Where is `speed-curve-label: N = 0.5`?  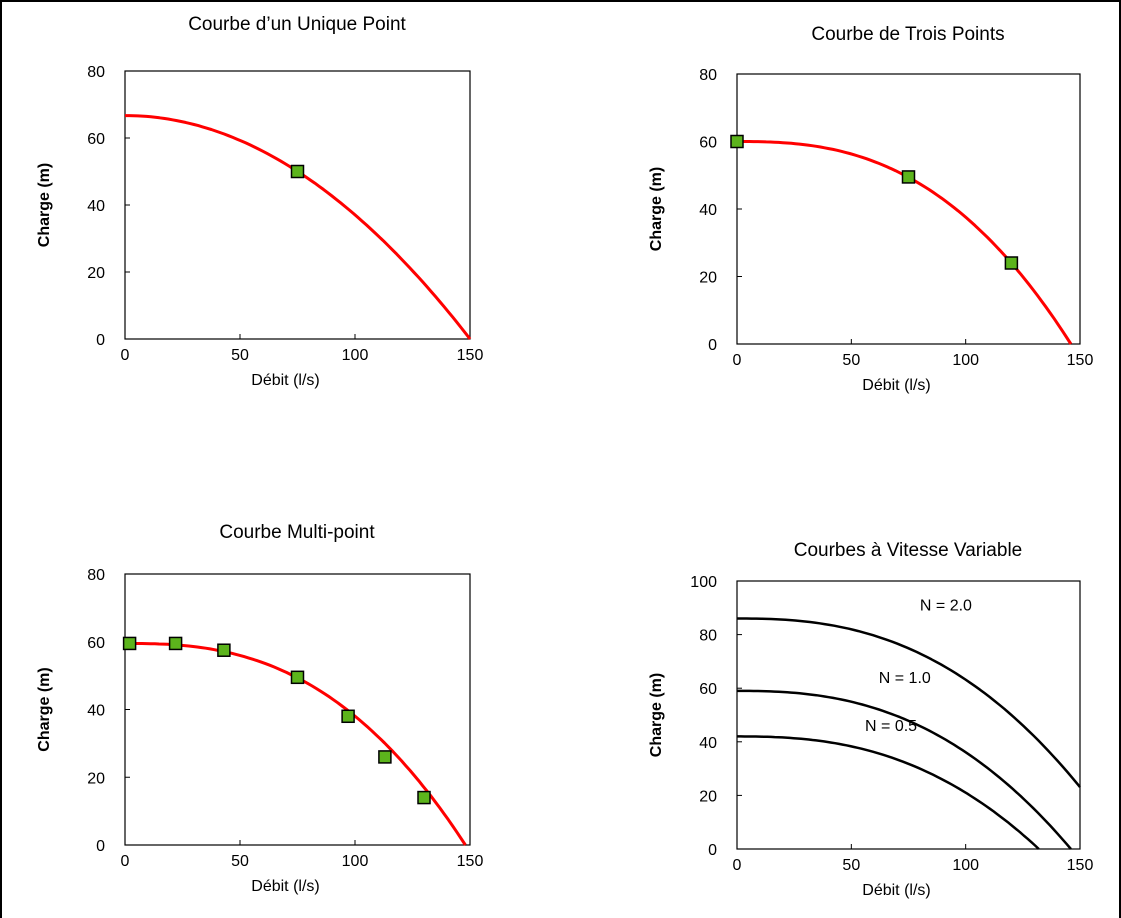 speed-curve-label: N = 0.5 is located at coordinates (891, 726).